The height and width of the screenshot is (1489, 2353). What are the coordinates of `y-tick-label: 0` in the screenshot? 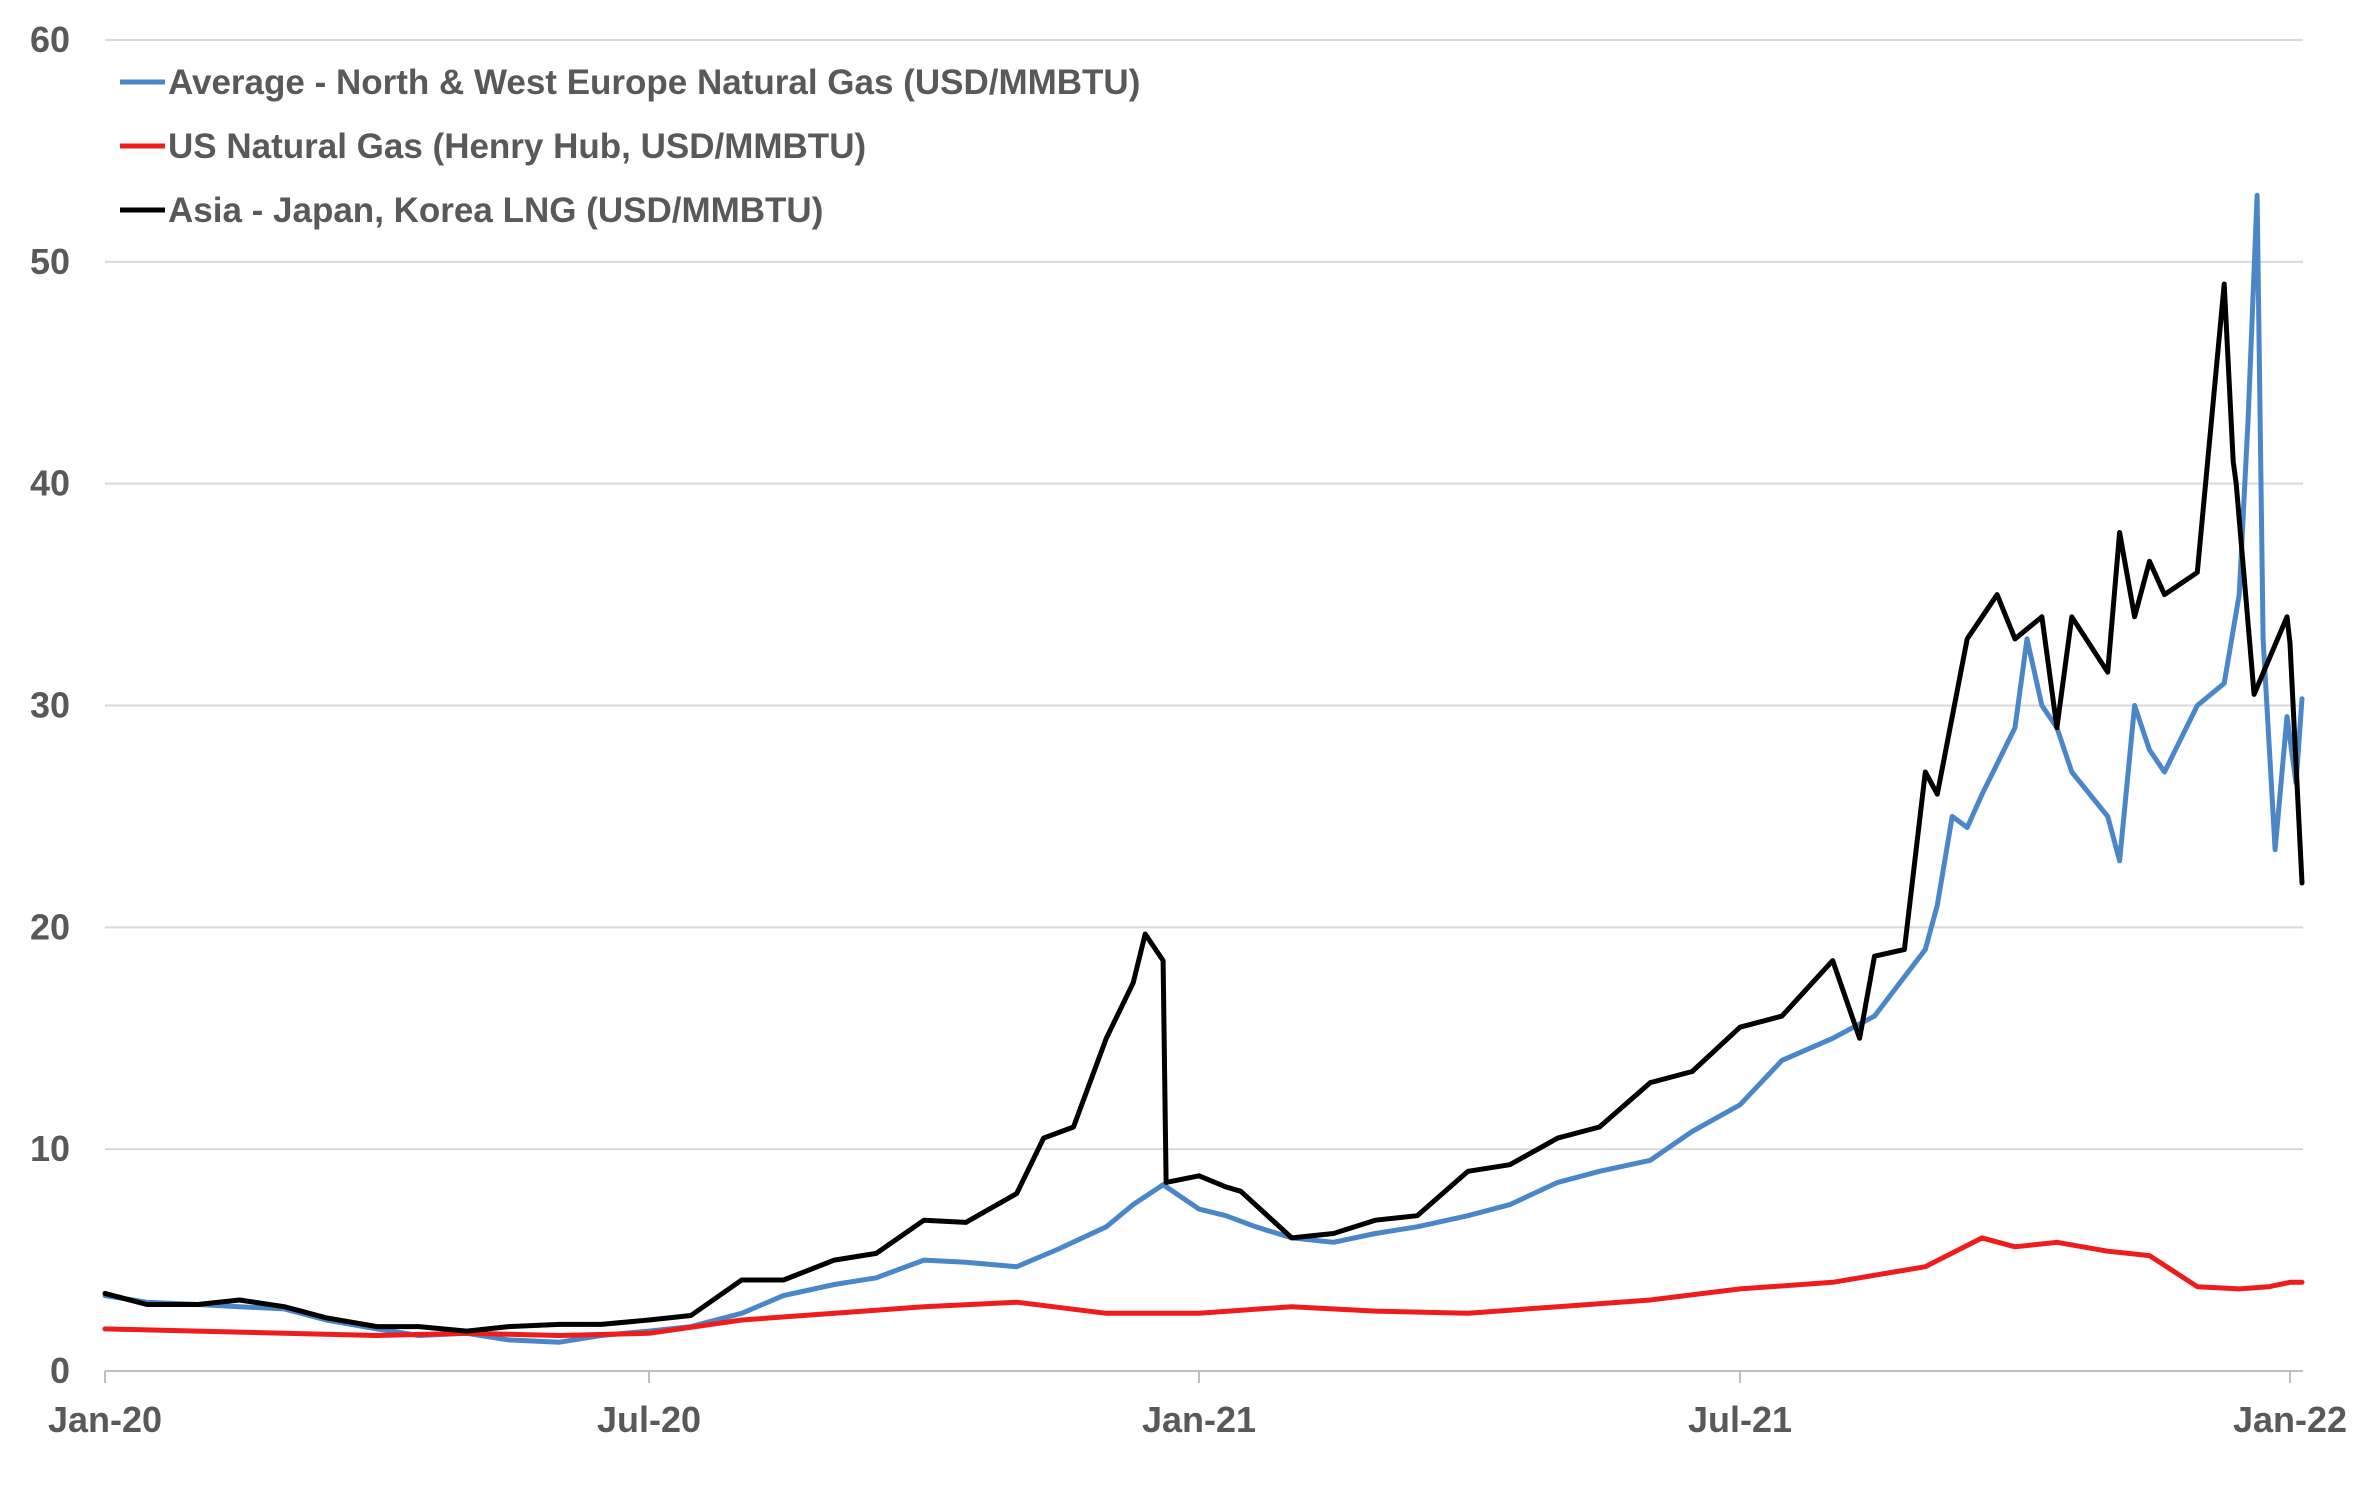 It's located at (60, 1370).